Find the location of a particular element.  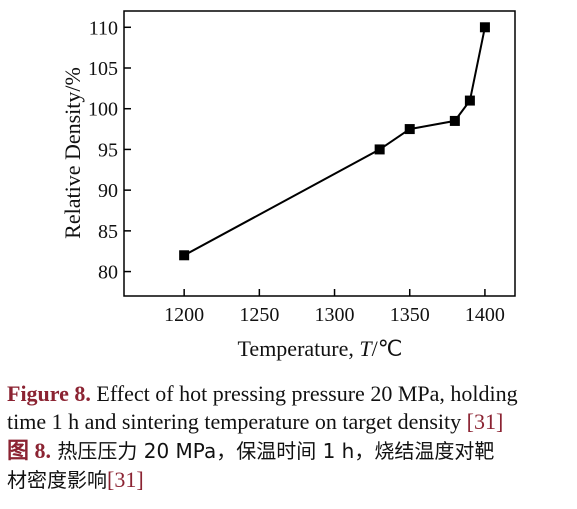

x-axis-title: Temperature, T/℃ is located at coordinates (320, 348).